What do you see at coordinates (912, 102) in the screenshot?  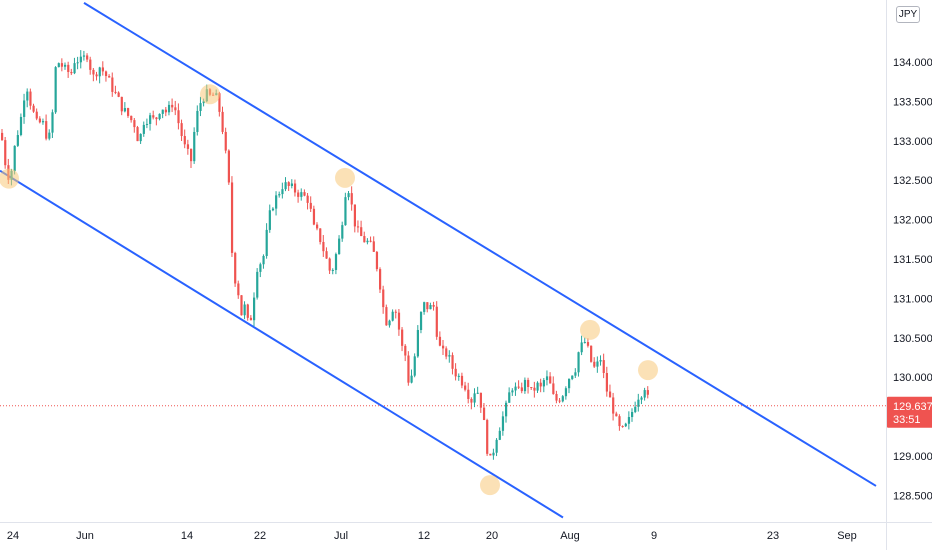 I see `price-tick-label: 133.500` at bounding box center [912, 102].